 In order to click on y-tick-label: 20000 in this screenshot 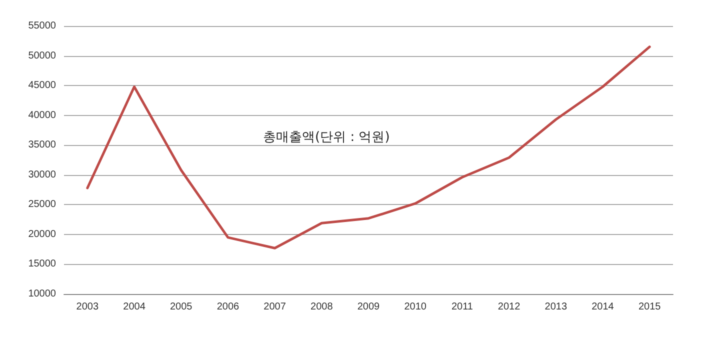, I will do `click(42, 234)`.